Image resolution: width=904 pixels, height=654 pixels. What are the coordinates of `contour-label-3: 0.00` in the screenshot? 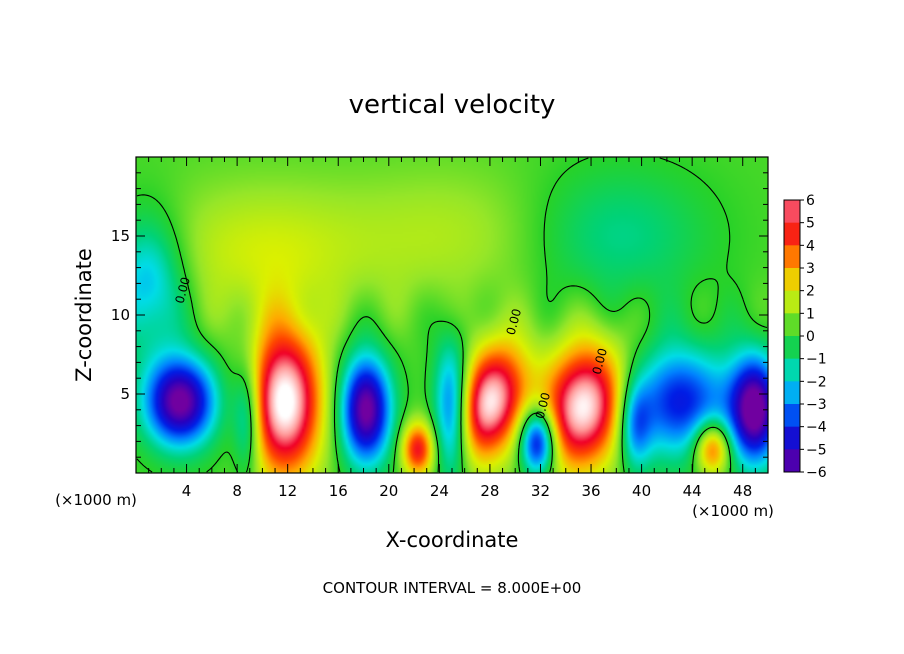 It's located at (600, 361).